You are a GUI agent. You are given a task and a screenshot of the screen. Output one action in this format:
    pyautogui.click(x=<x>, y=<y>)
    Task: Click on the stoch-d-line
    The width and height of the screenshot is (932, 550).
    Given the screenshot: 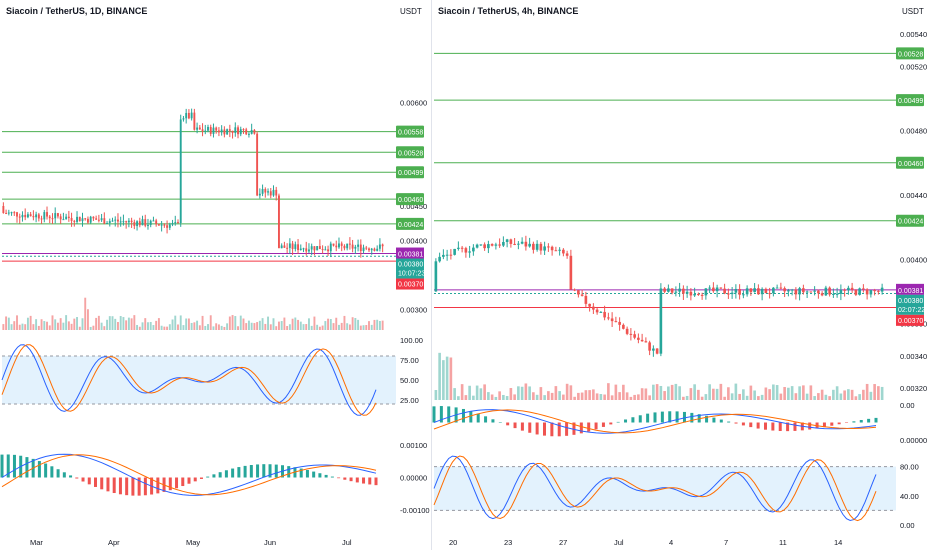 What is the action you would take?
    pyautogui.click(x=189, y=380)
    